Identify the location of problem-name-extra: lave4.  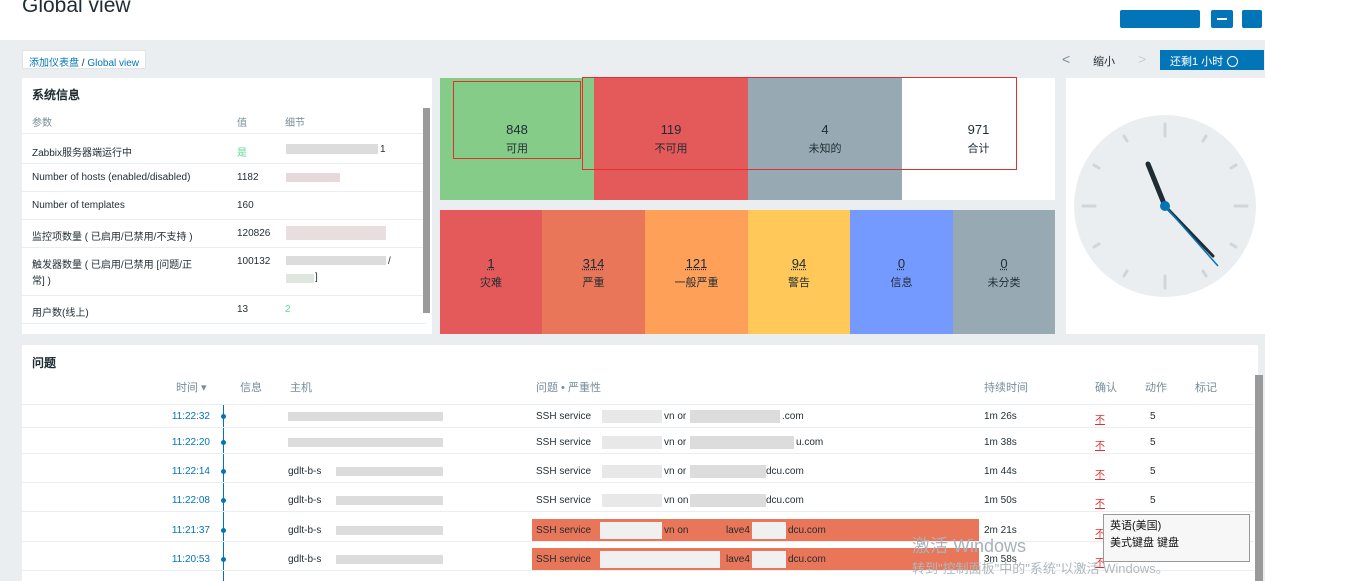
(738, 530).